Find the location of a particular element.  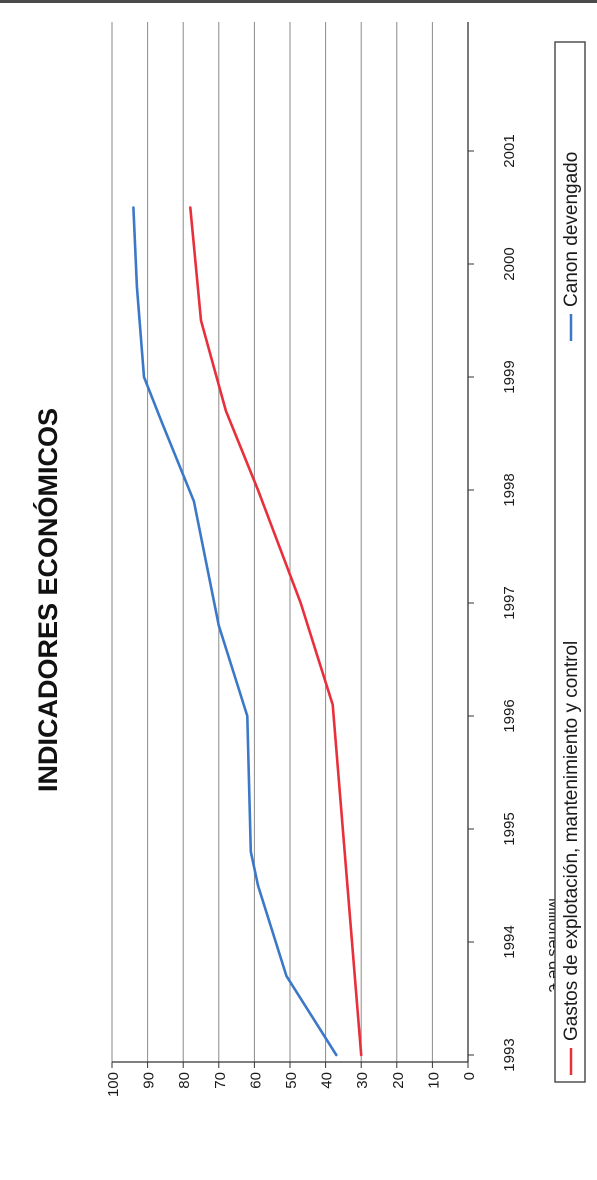

y-tick-label-10: 10 is located at coordinates (433, 1080).